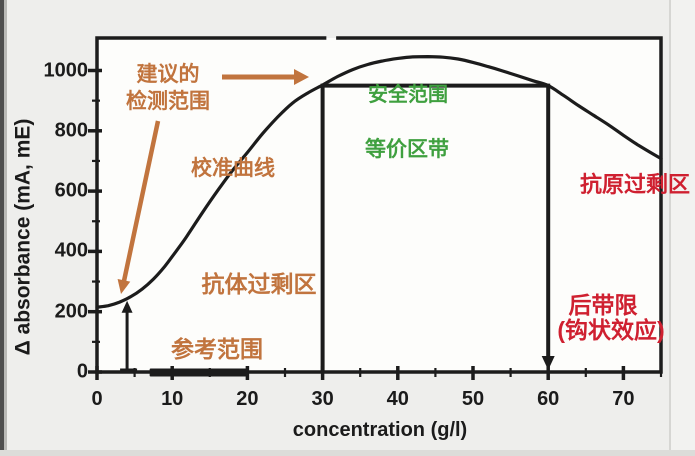 This screenshot has width=695, height=456. I want to click on y-tick-label: 0, so click(82, 371).